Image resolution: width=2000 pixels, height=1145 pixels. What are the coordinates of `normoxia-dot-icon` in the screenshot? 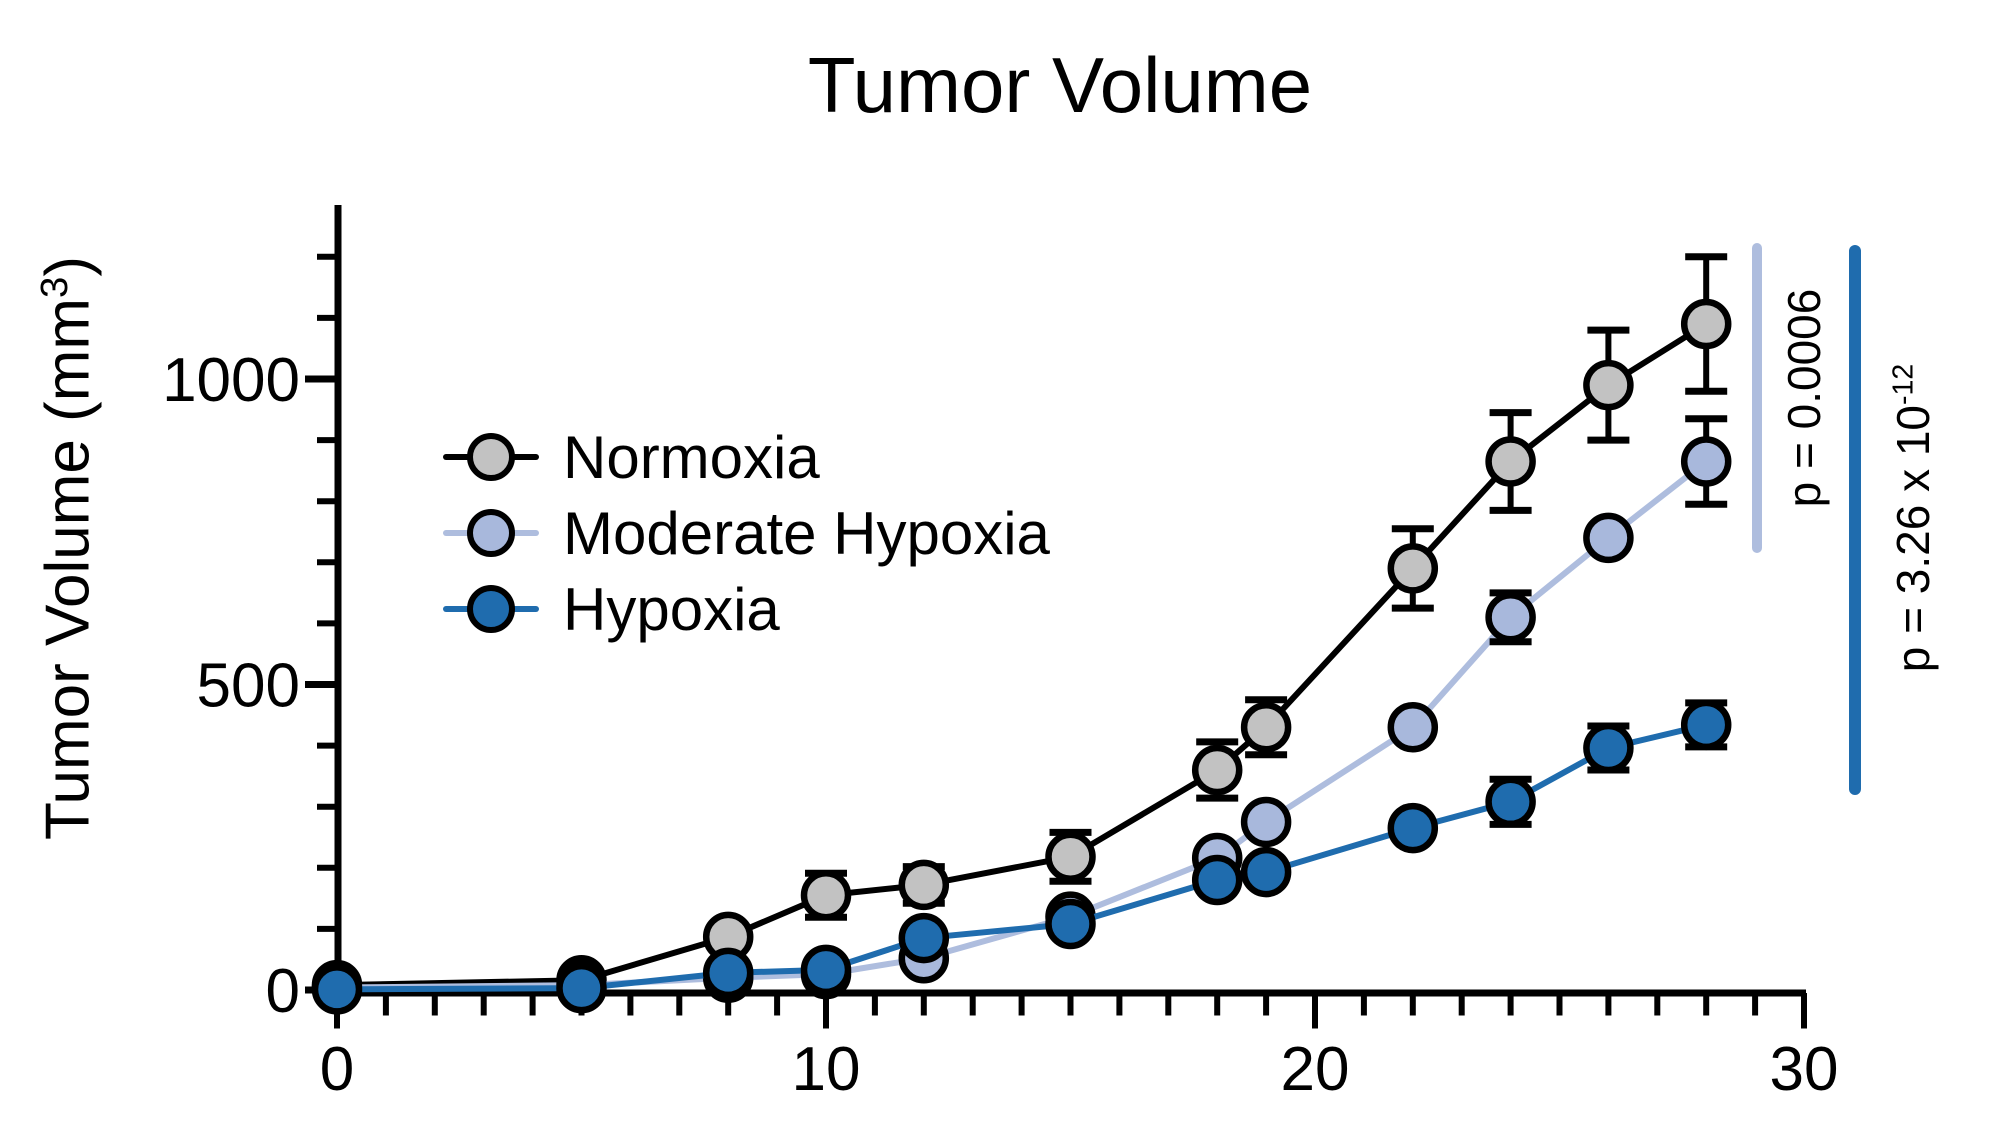 It's located at (491, 457).